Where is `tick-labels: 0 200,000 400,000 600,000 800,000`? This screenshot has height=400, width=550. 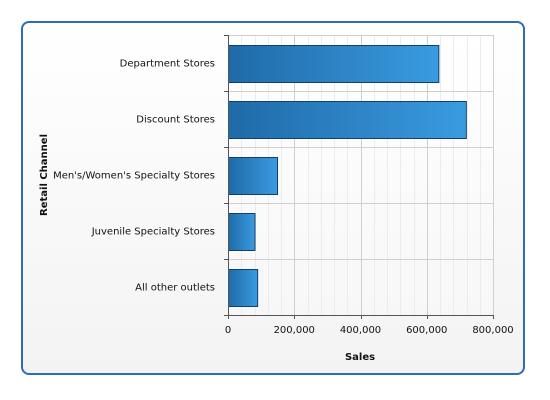
tick-labels: 0 200,000 400,000 600,000 800,000 is located at coordinates (369, 330).